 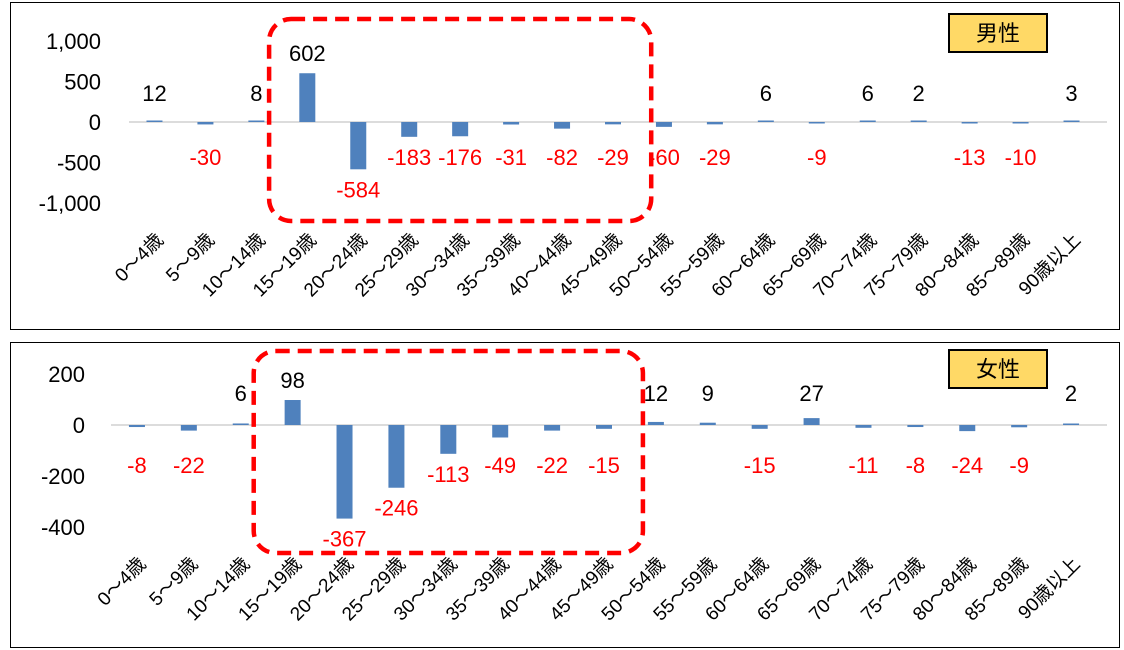 What do you see at coordinates (817, 157) in the screenshot?
I see `male-data-label: -9` at bounding box center [817, 157].